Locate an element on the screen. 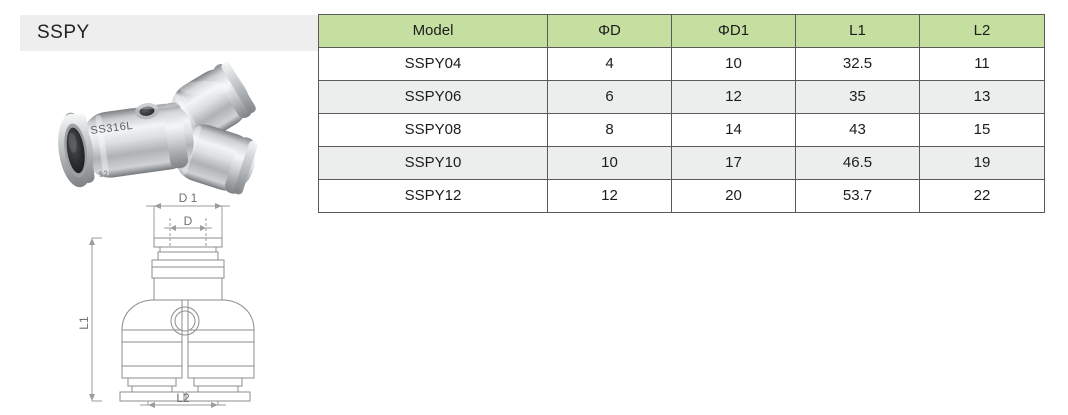 This screenshot has width=1068, height=415. cell-model: SSPY12 is located at coordinates (433, 196).